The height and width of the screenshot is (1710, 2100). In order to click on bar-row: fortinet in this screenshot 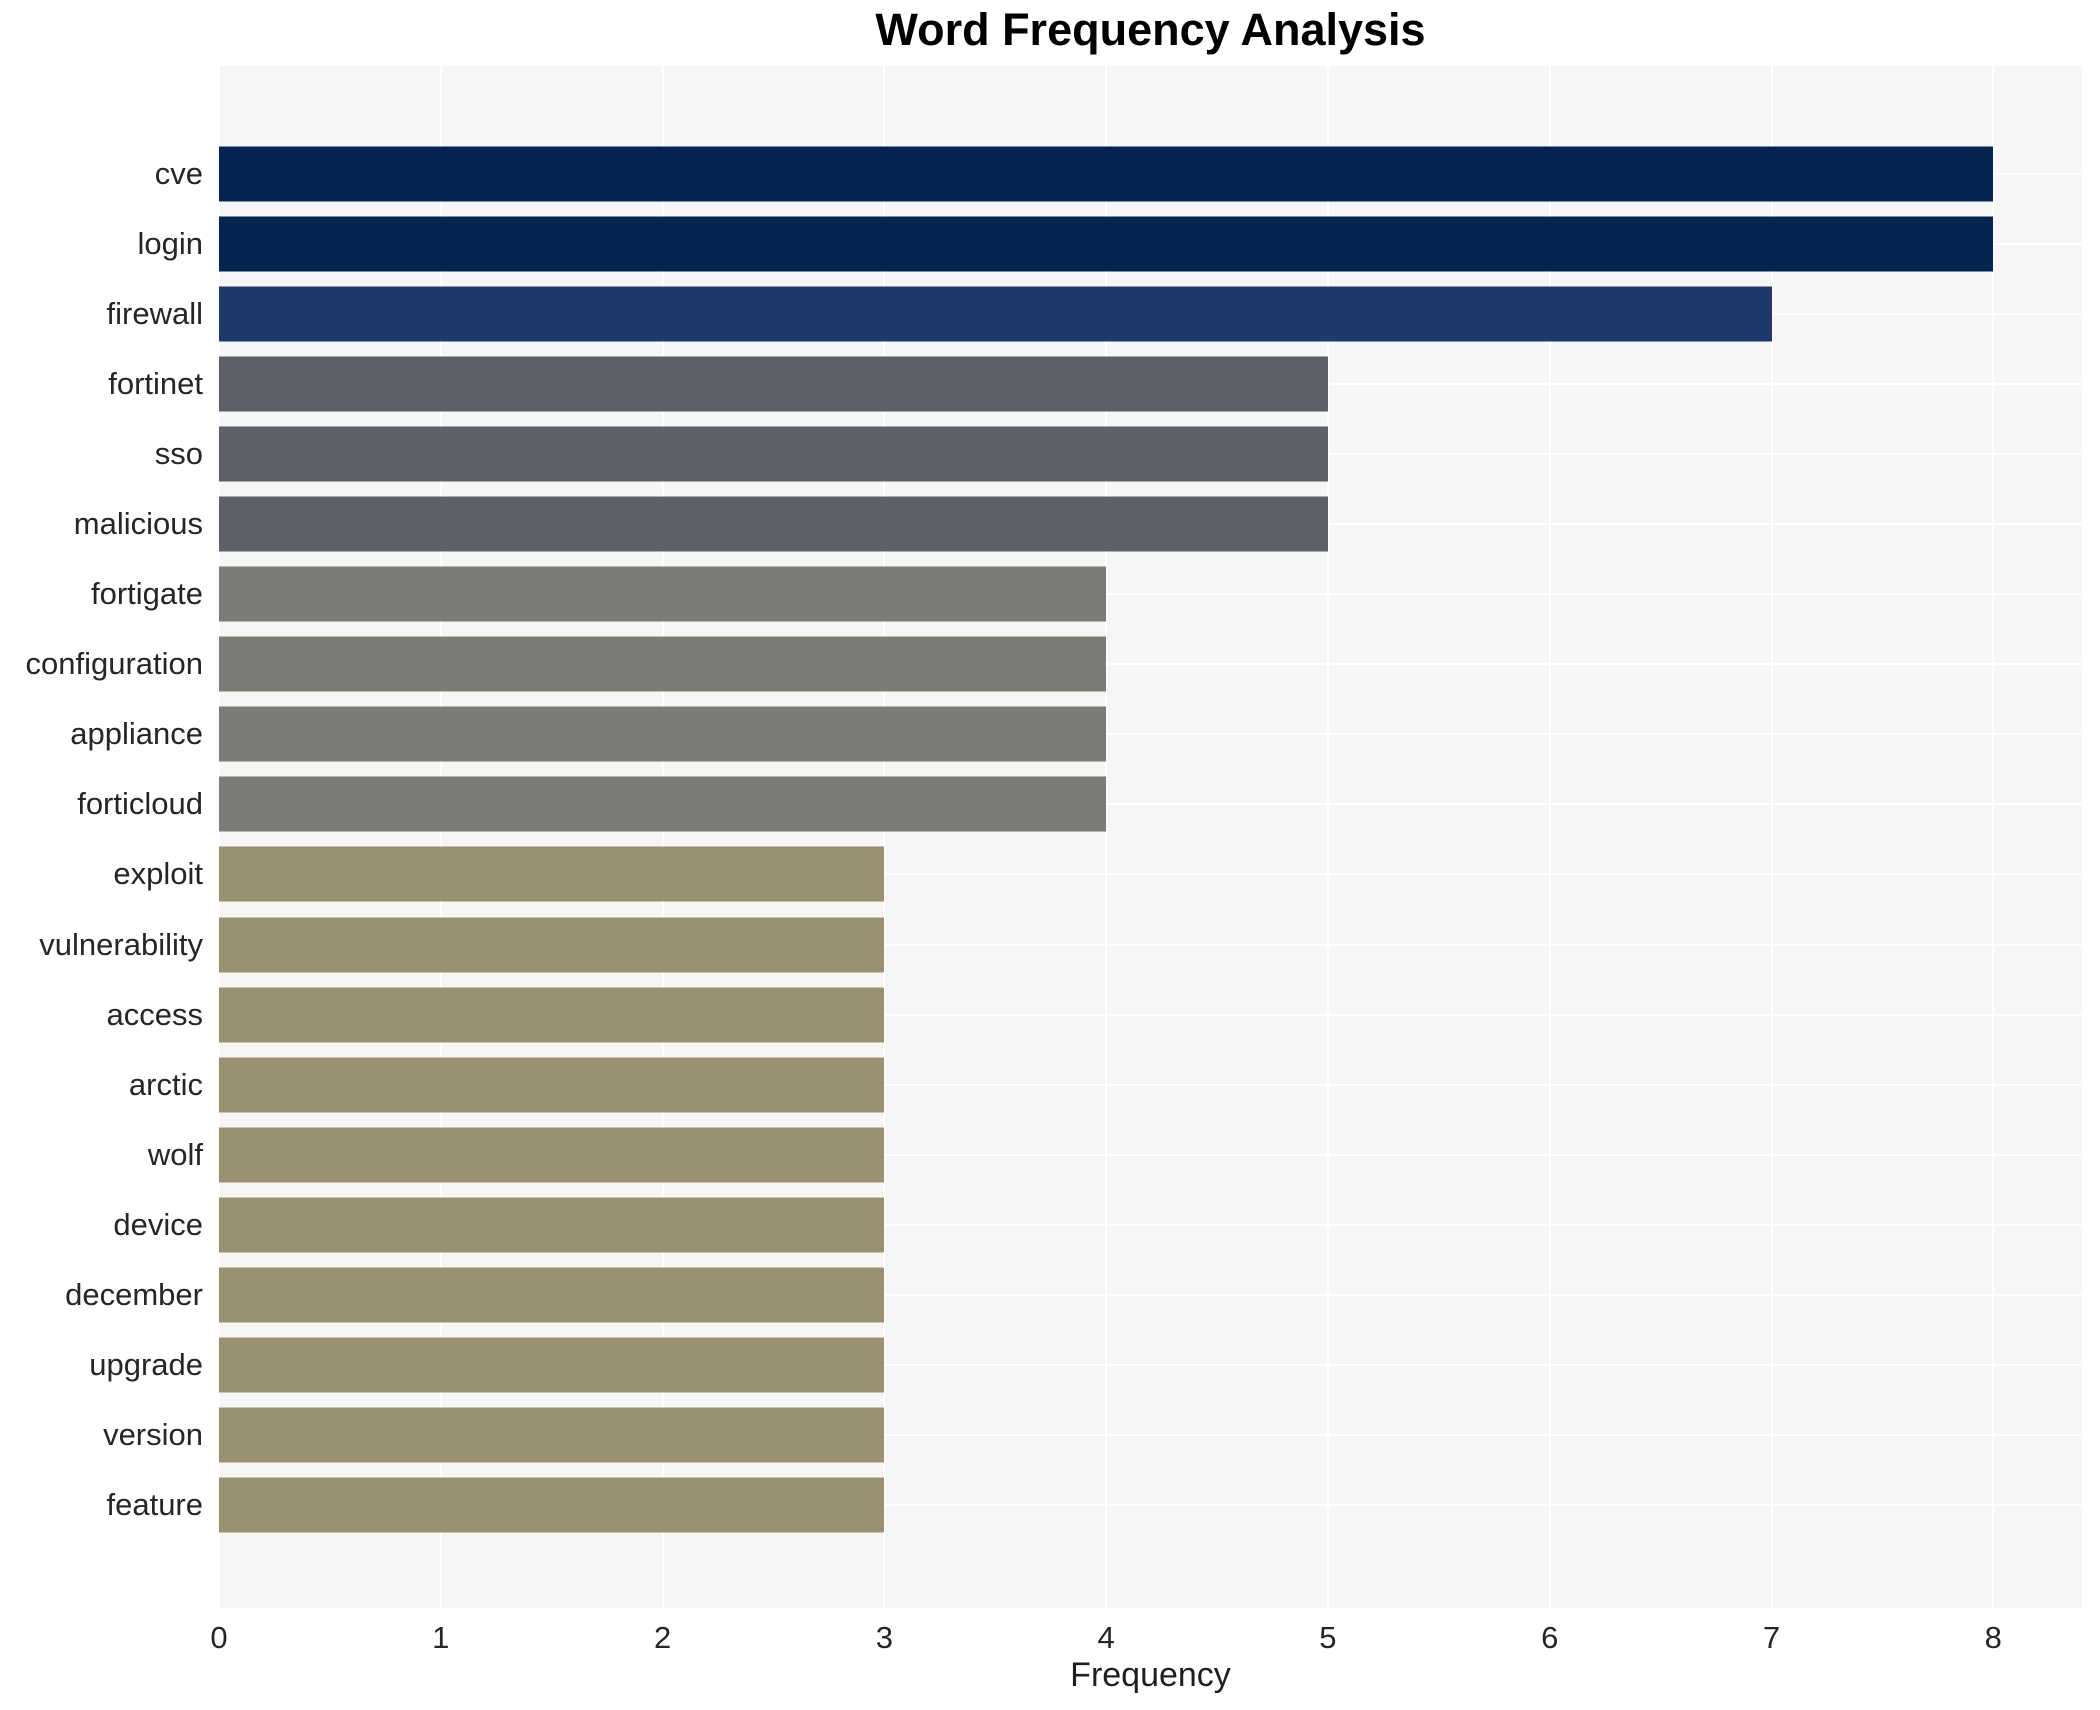, I will do `click(1095, 384)`.